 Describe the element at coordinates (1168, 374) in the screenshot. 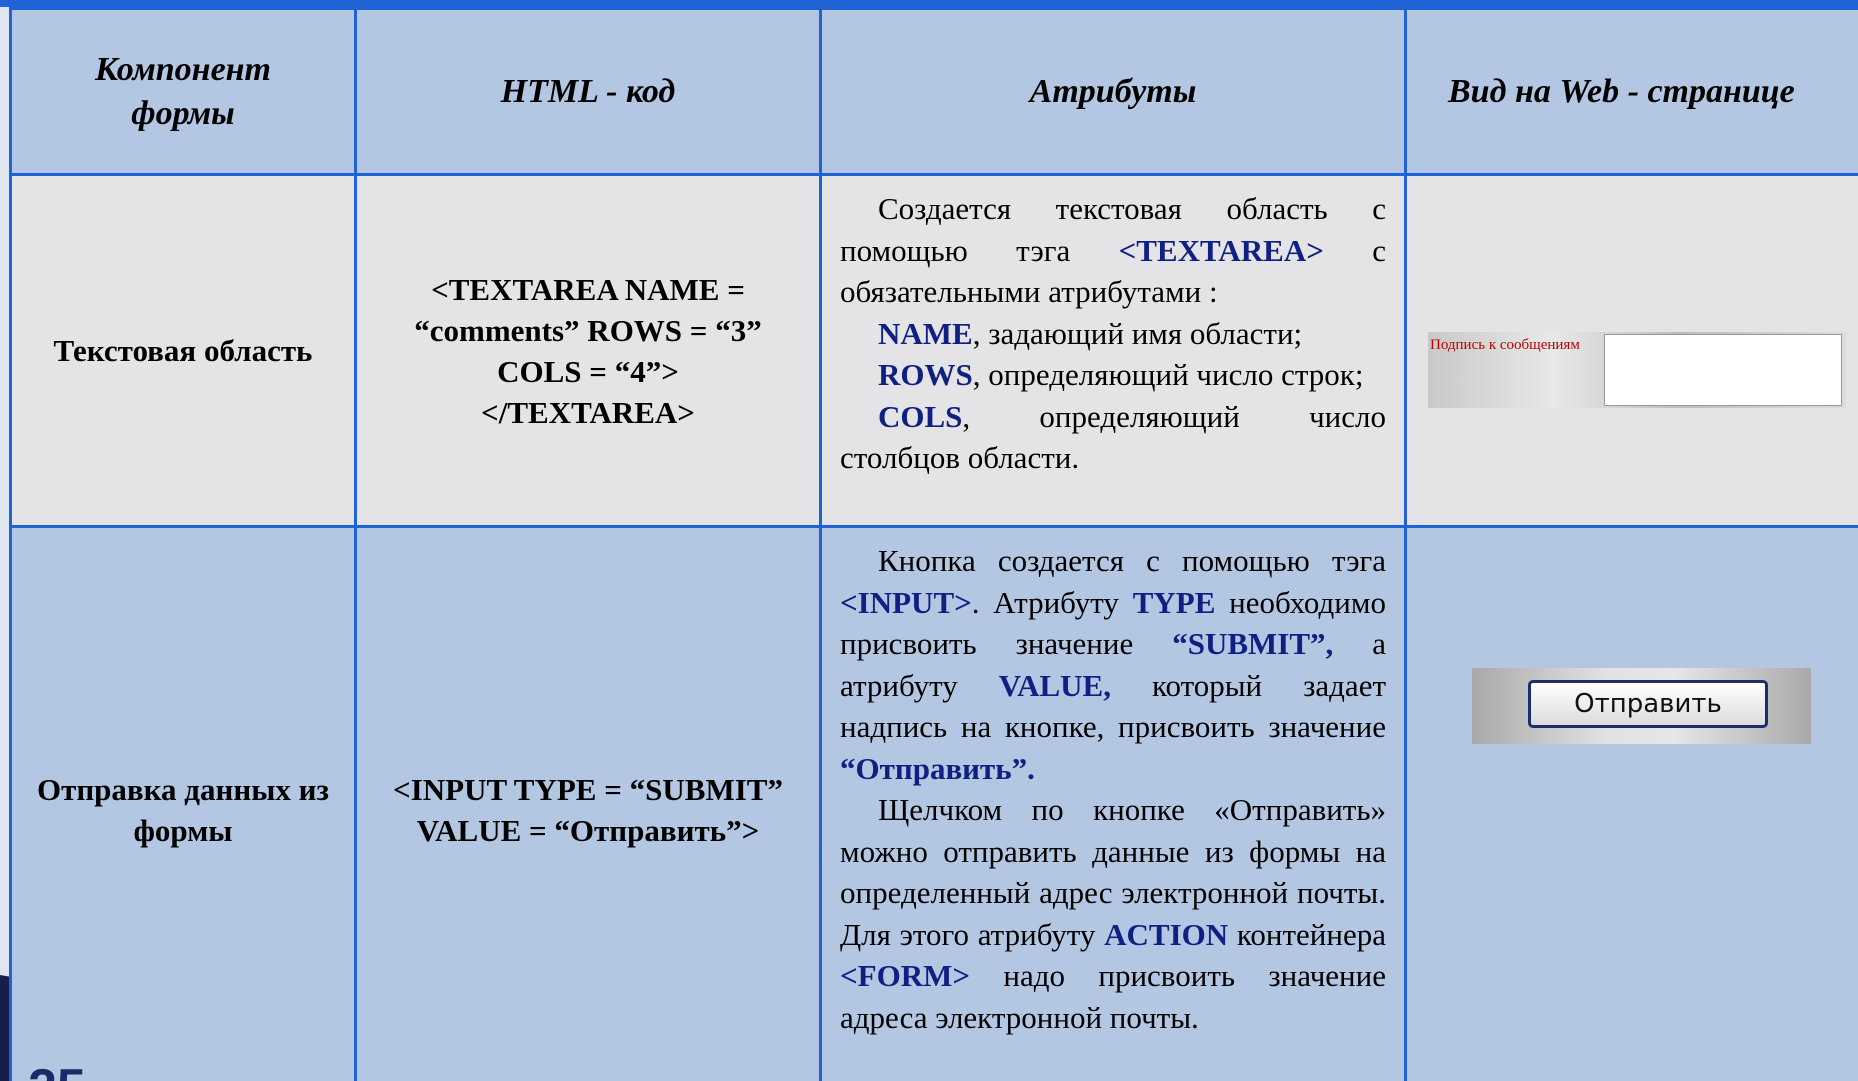

I see `text: , определяющий число строк;` at that location.